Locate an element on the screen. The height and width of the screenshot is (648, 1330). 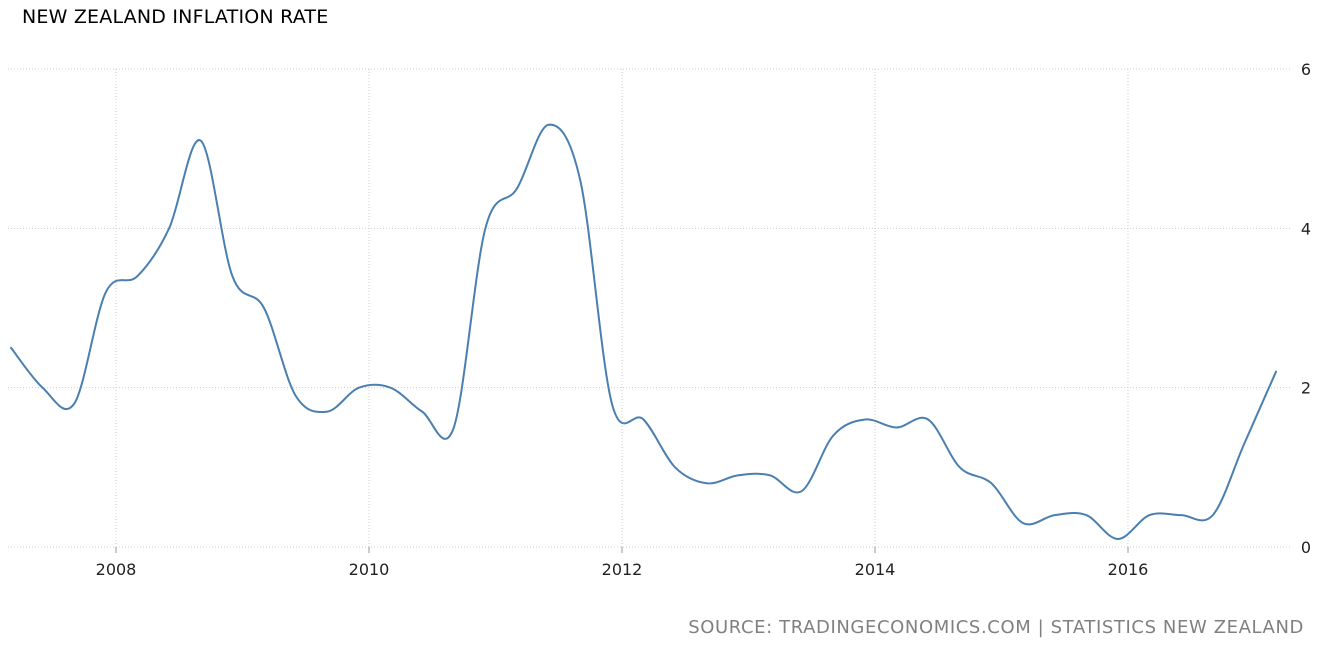
x-tick-label-2008: 2008 is located at coordinates (116, 569).